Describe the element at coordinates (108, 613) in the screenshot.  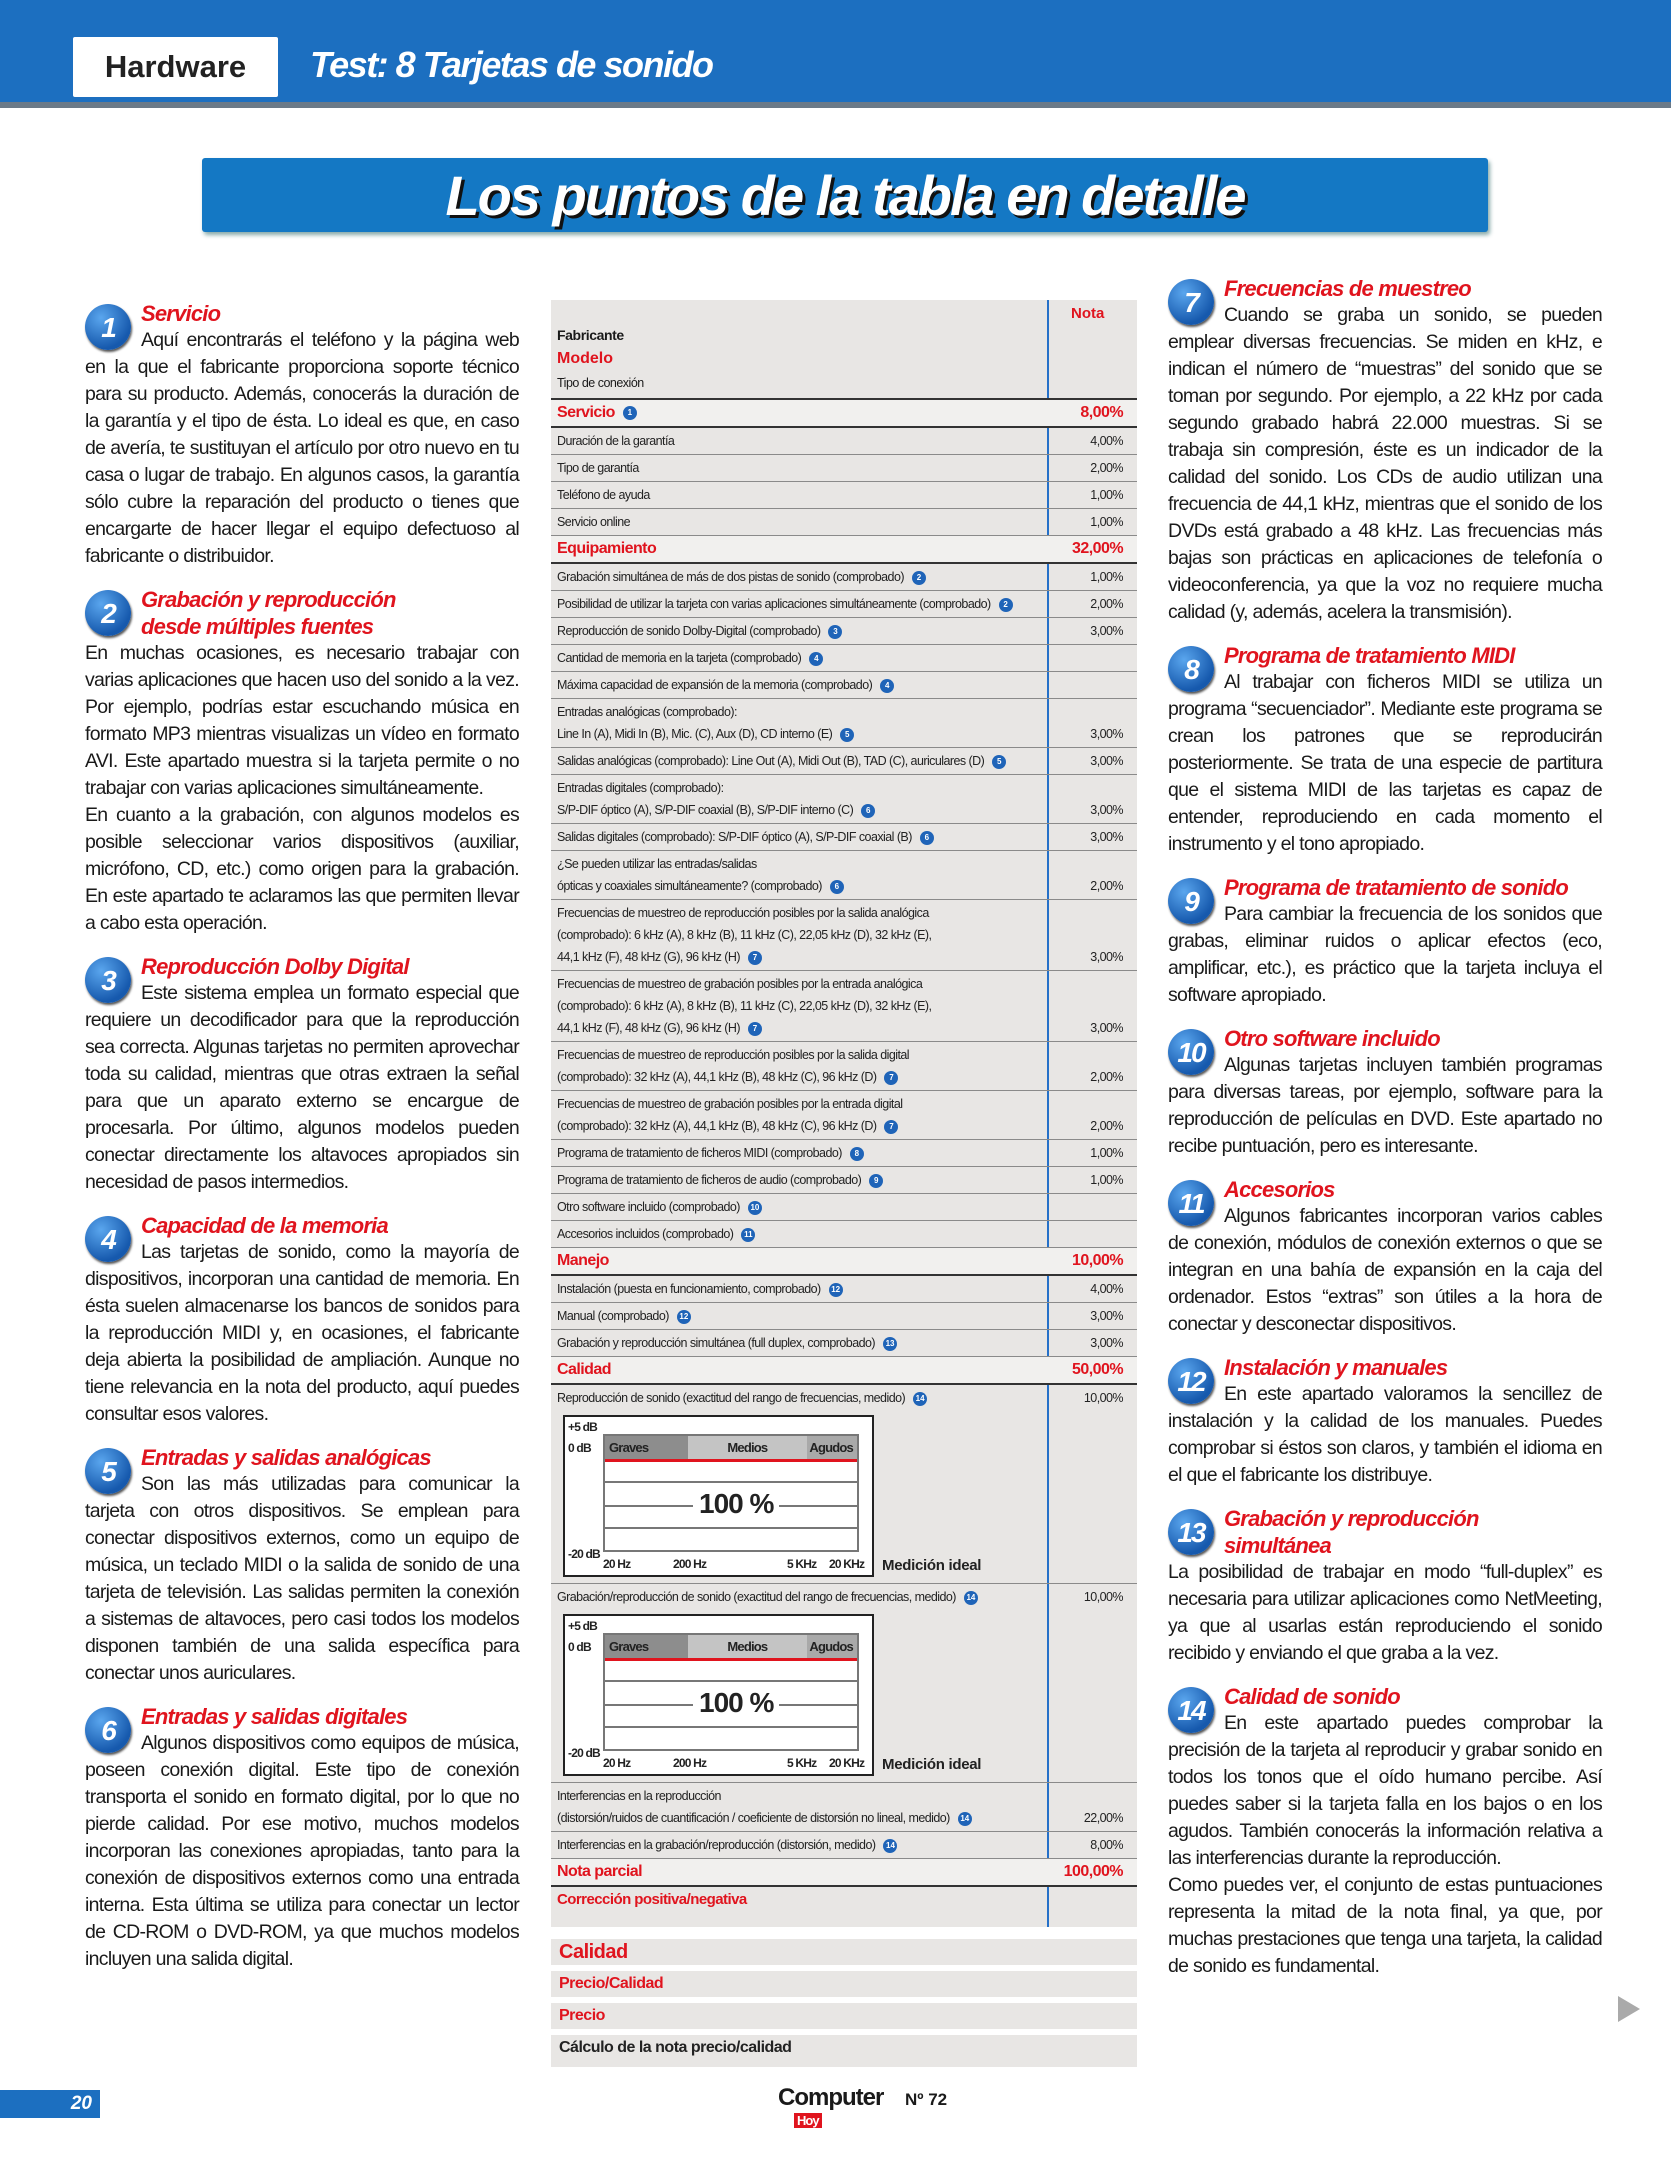
I see `number-badge-icon: 2` at that location.